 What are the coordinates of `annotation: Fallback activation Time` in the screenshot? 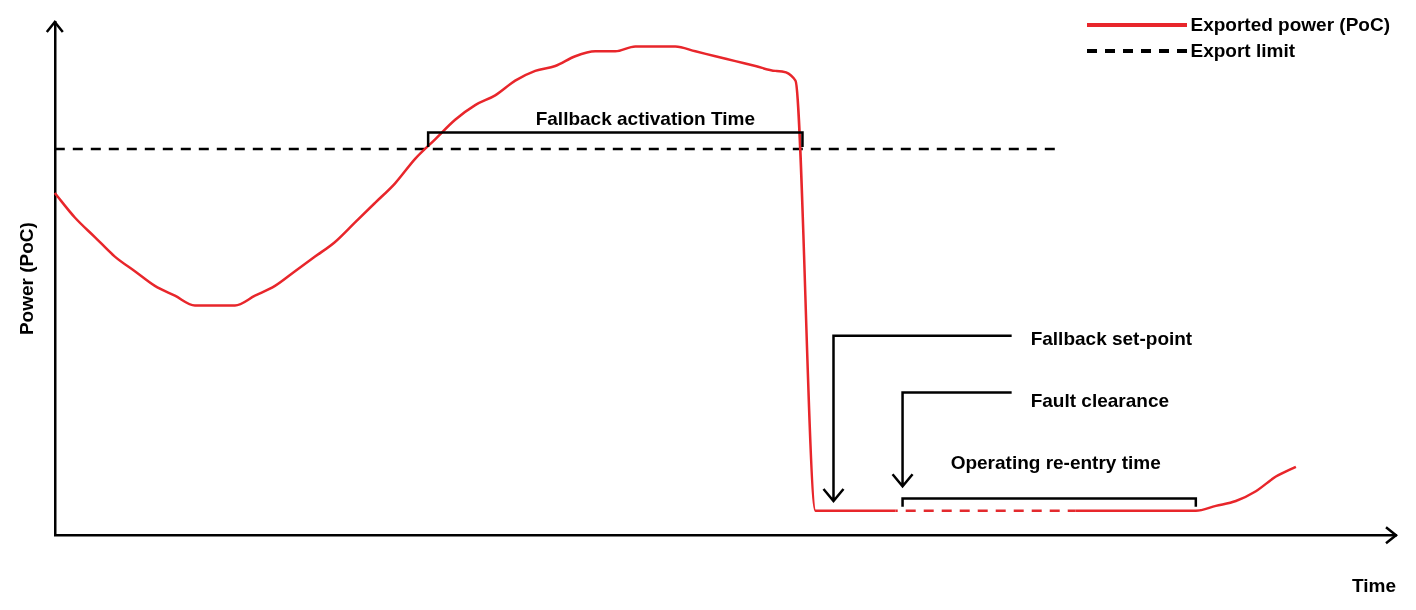 It's located at (645, 118).